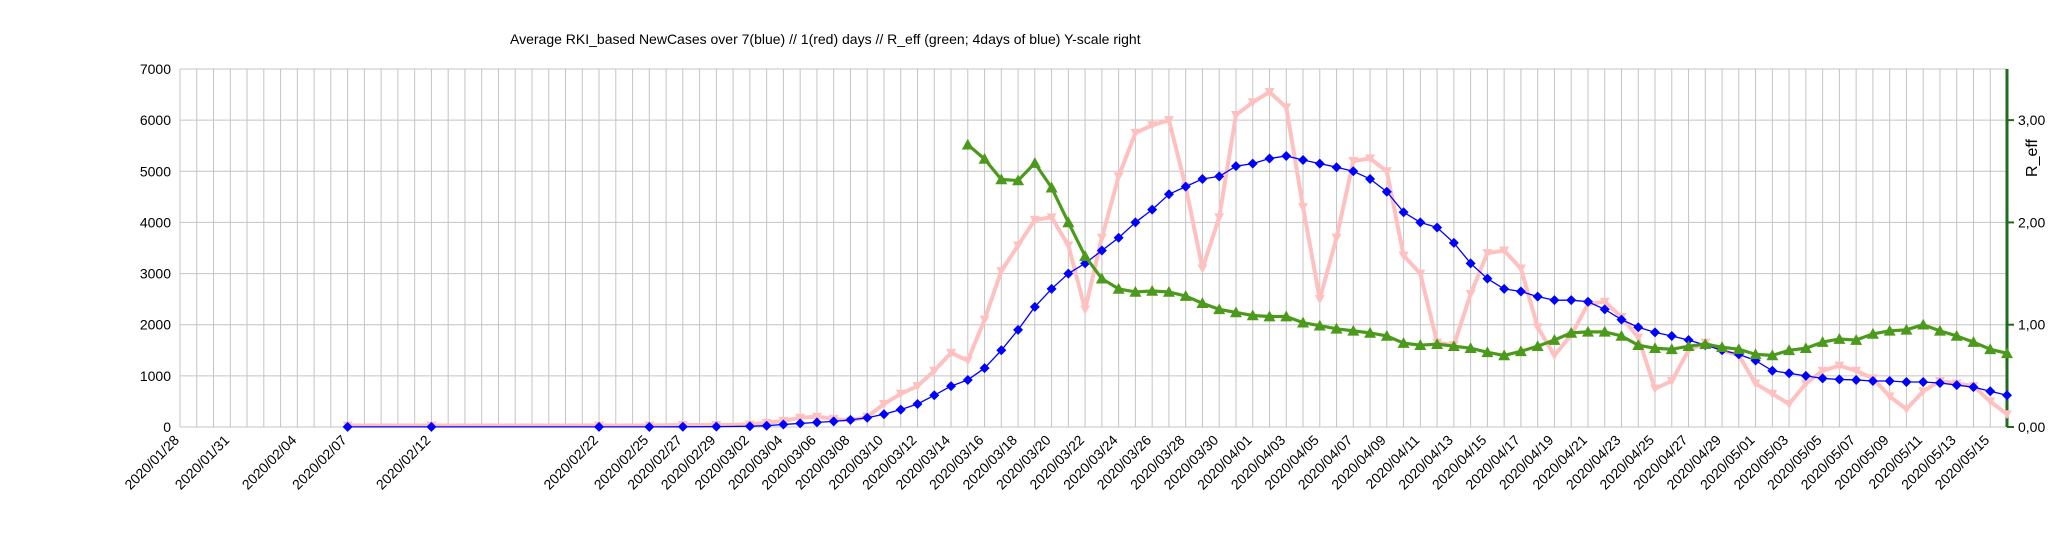  I want to click on y2-tick-label: 3,00, so click(2031, 120).